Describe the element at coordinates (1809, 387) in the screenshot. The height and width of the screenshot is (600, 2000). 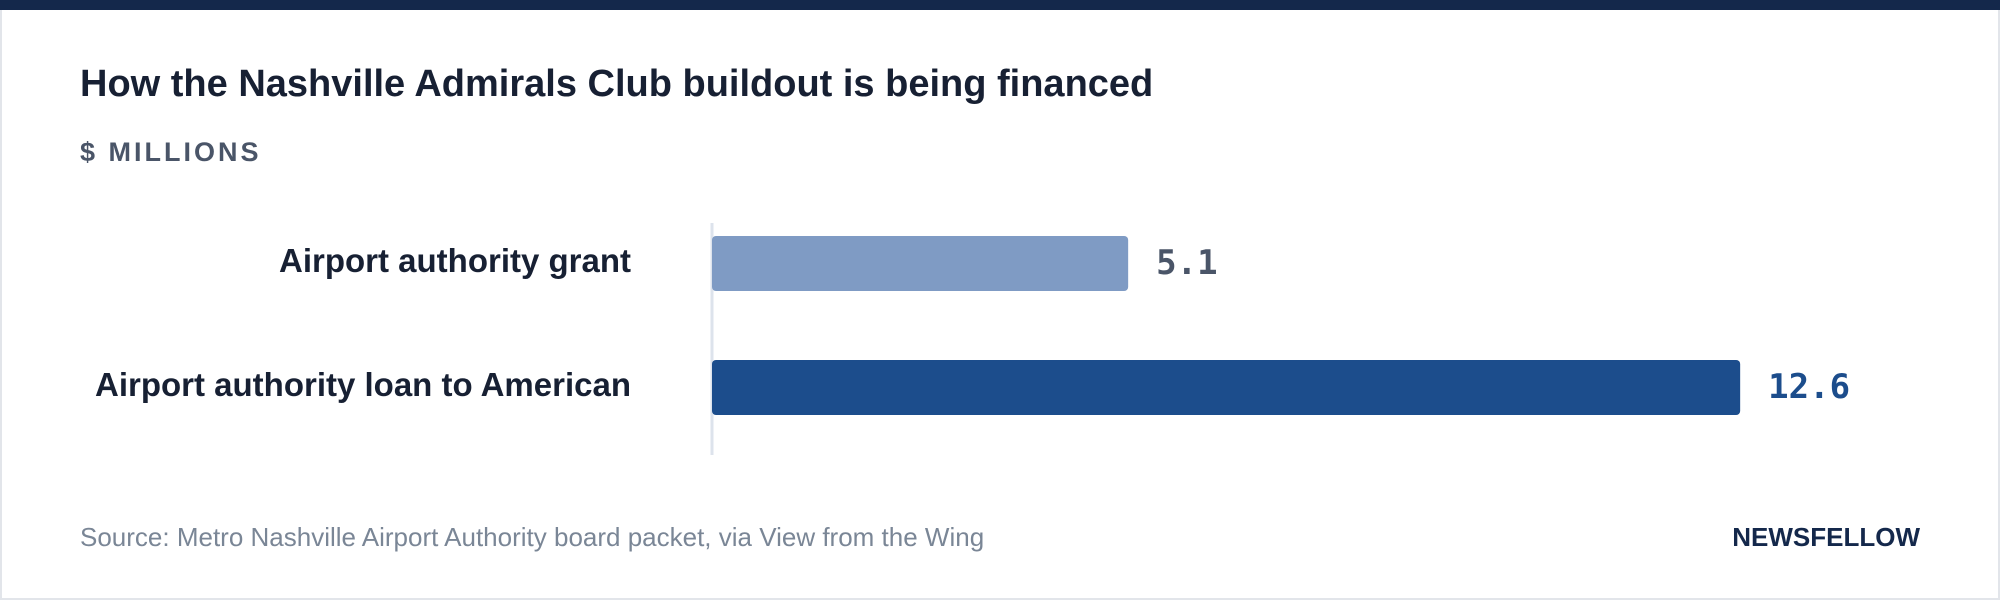
I see `value-label: 12.6` at that location.